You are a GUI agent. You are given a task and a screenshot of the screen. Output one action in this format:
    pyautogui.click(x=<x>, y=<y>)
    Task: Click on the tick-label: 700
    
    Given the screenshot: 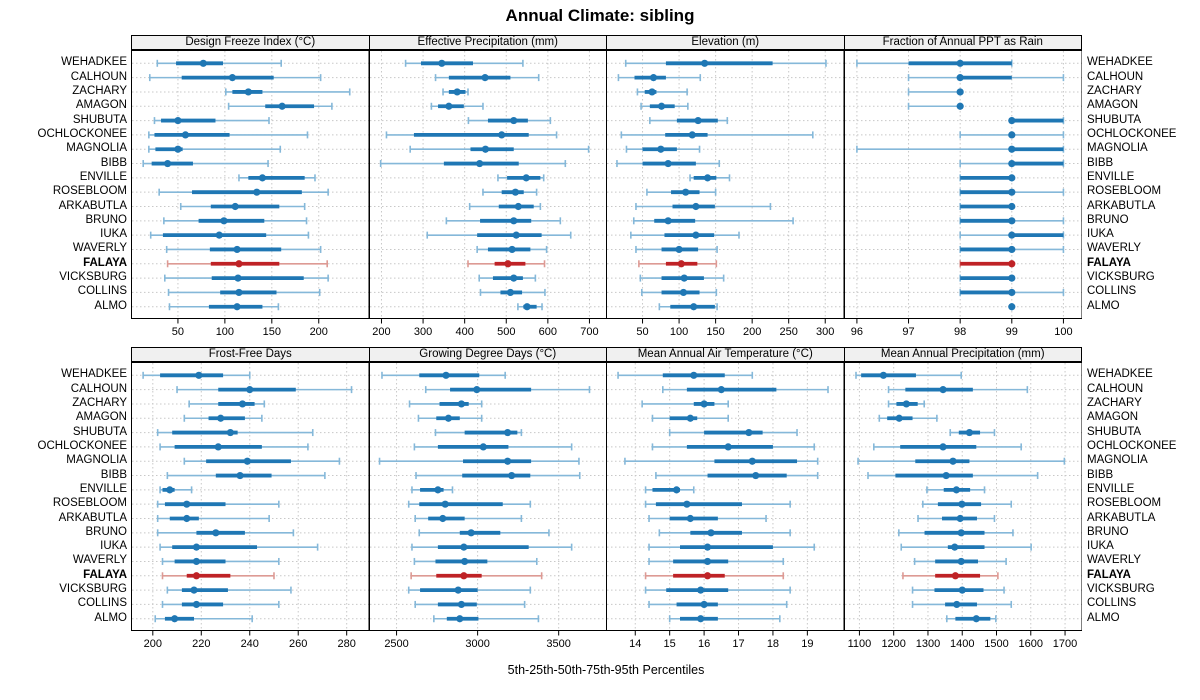 What is the action you would take?
    pyautogui.click(x=589, y=331)
    